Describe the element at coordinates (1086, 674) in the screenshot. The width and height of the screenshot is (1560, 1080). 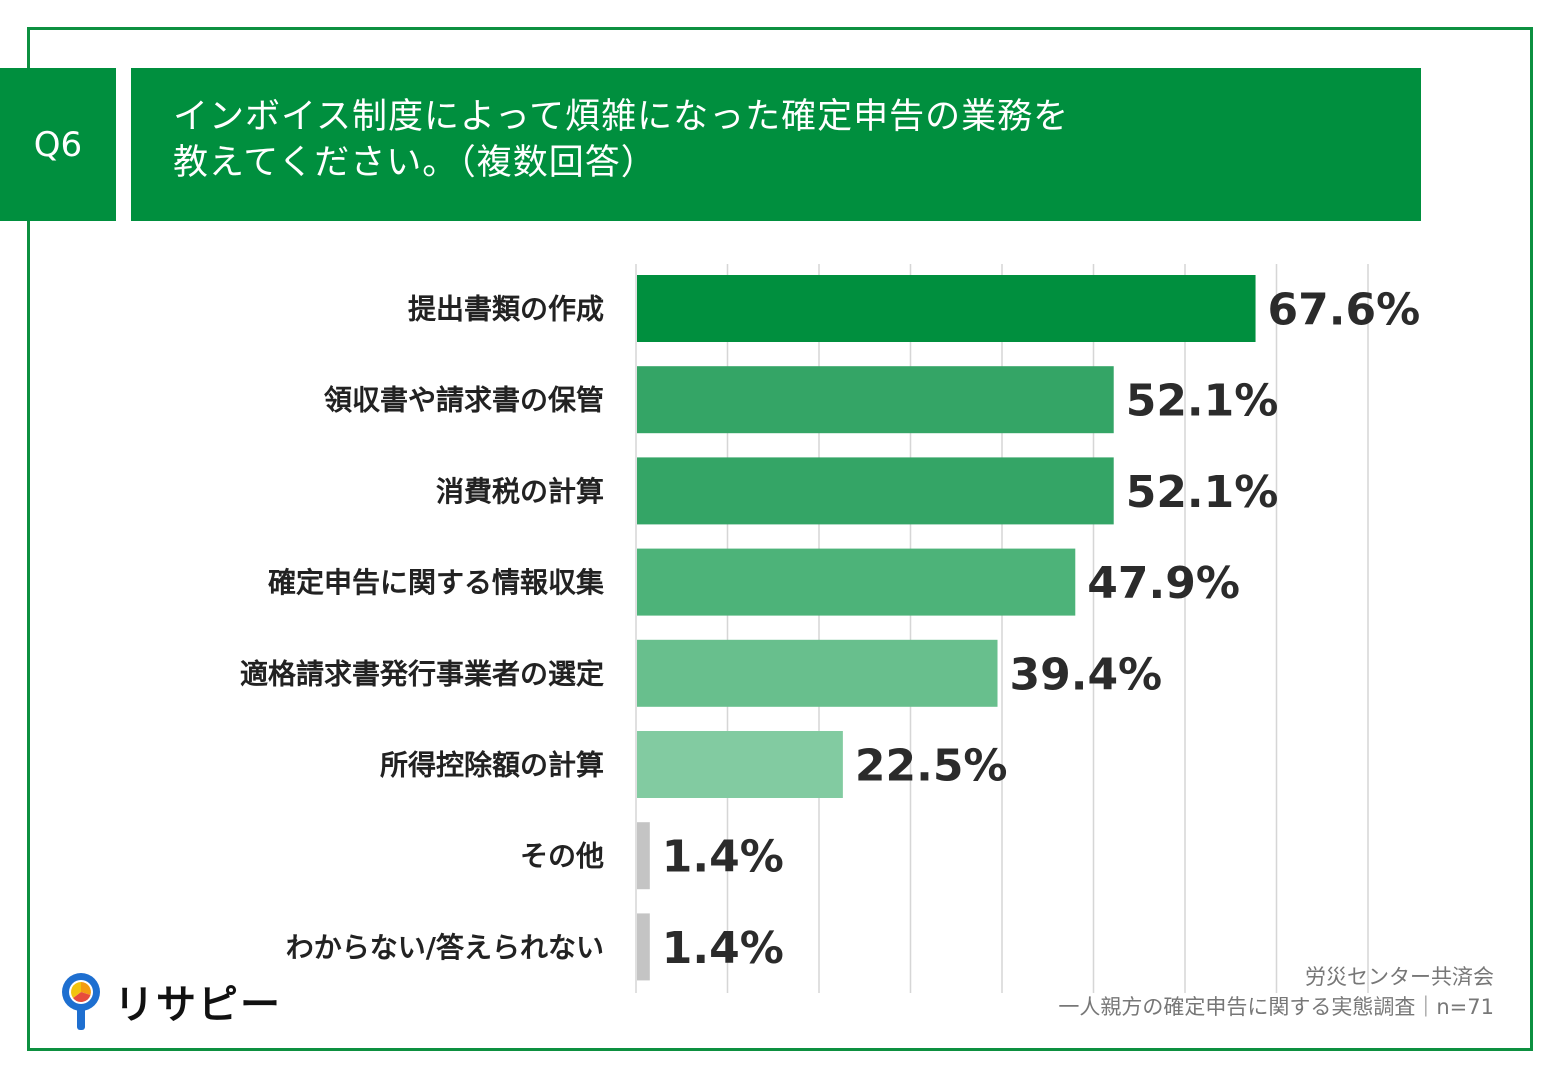
I see `value-label: 39.4%` at that location.